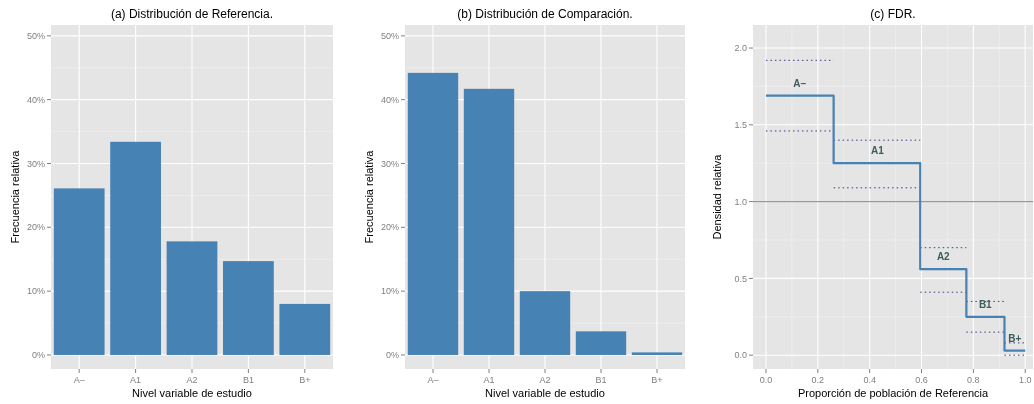 The height and width of the screenshot is (404, 1034). Describe the element at coordinates (869, 380) in the screenshot. I see `x-tick-label: 0.4` at that location.